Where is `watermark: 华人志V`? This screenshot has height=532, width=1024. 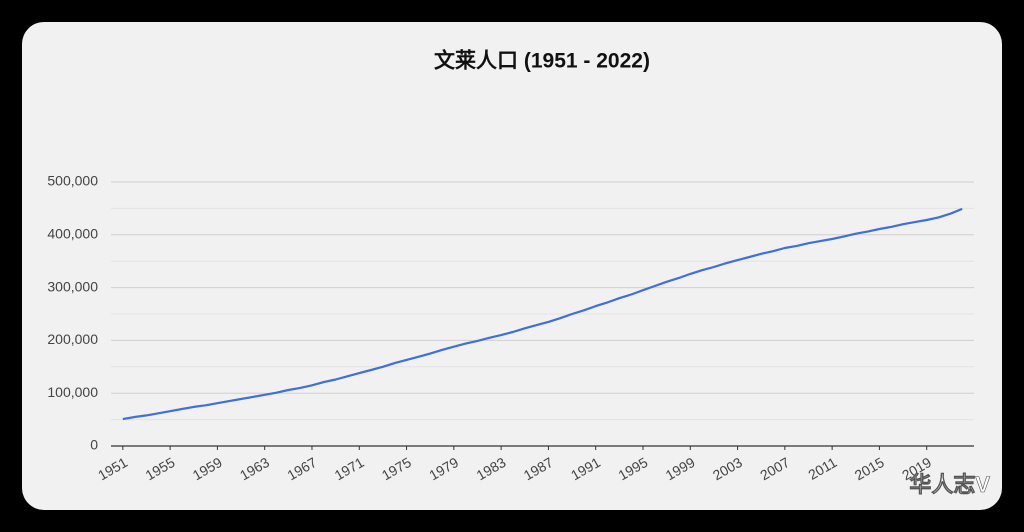
watermark: 华人志V is located at coordinates (949, 484).